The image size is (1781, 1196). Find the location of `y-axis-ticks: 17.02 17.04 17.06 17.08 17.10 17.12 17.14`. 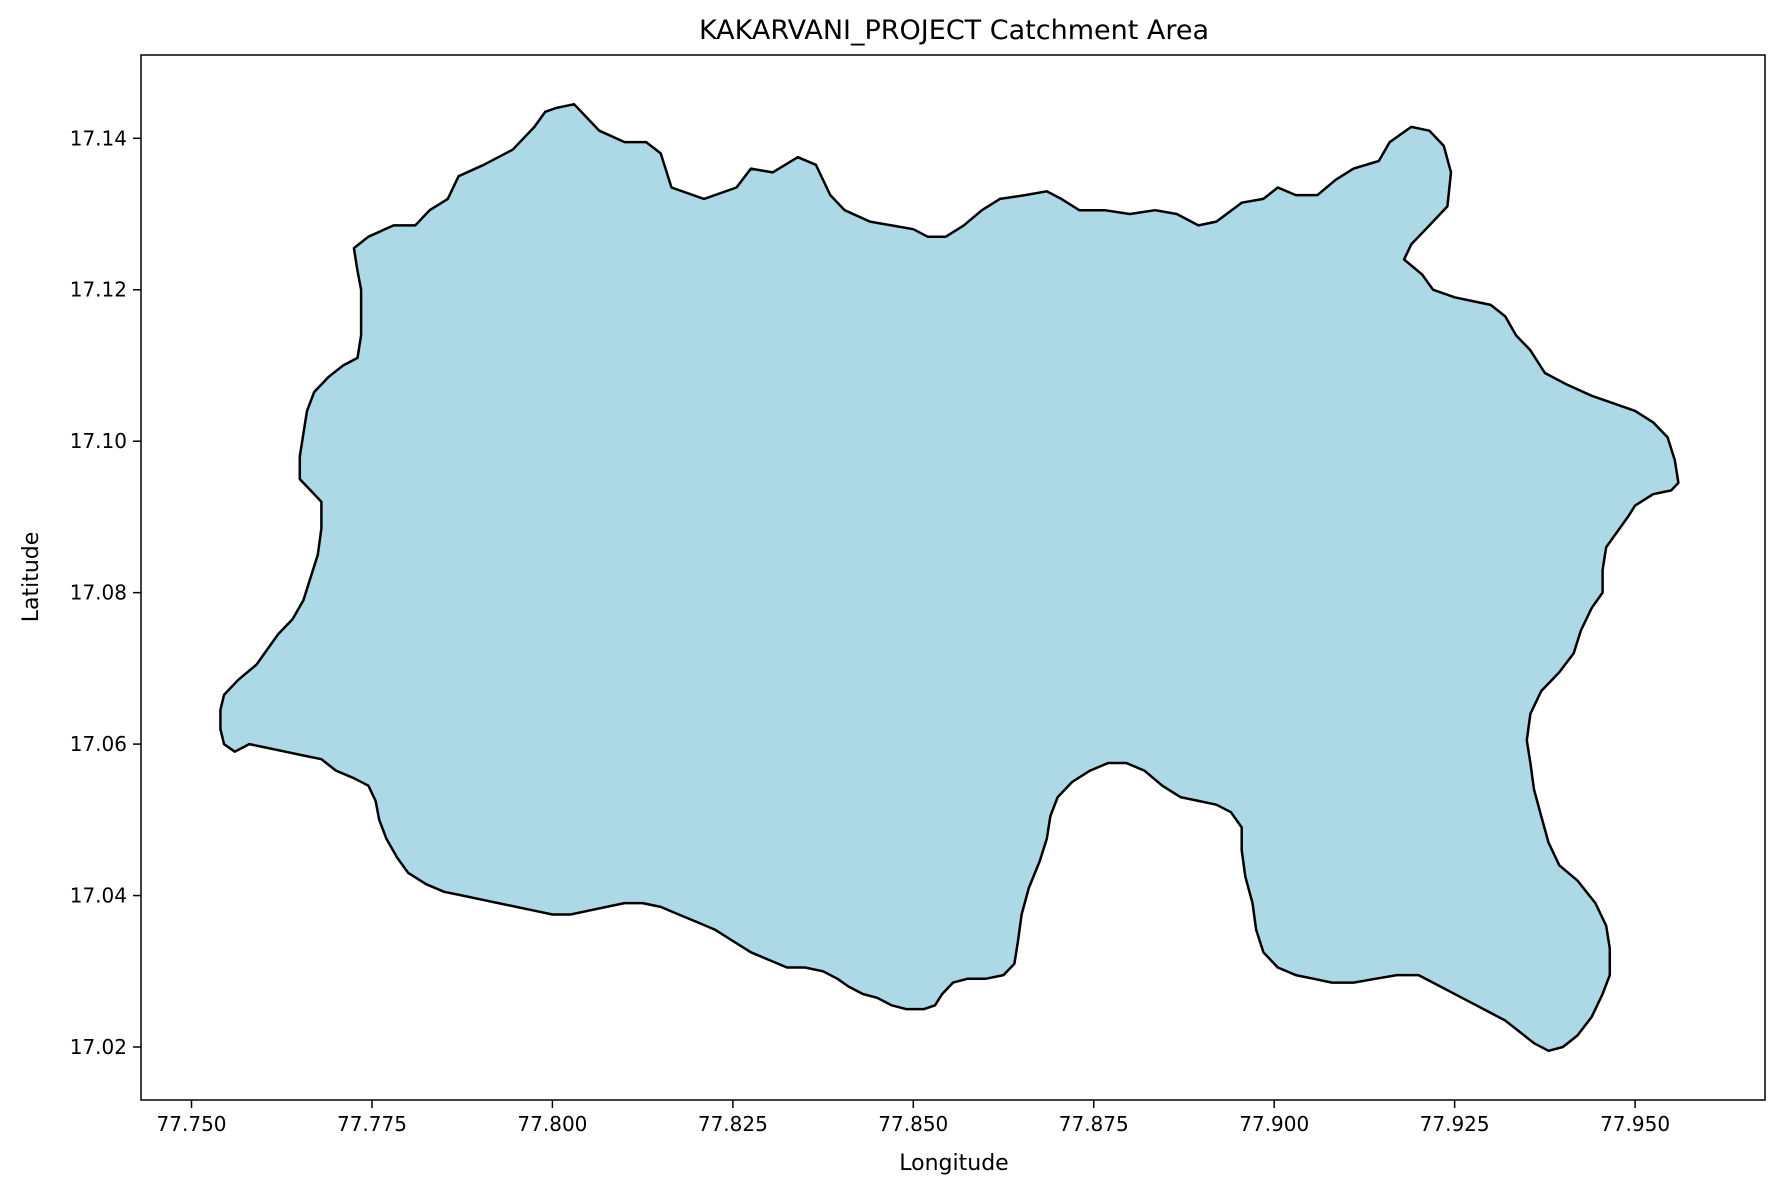

y-axis-ticks: 17.02 17.04 17.06 17.08 17.10 17.12 17.14 is located at coordinates (105, 592).